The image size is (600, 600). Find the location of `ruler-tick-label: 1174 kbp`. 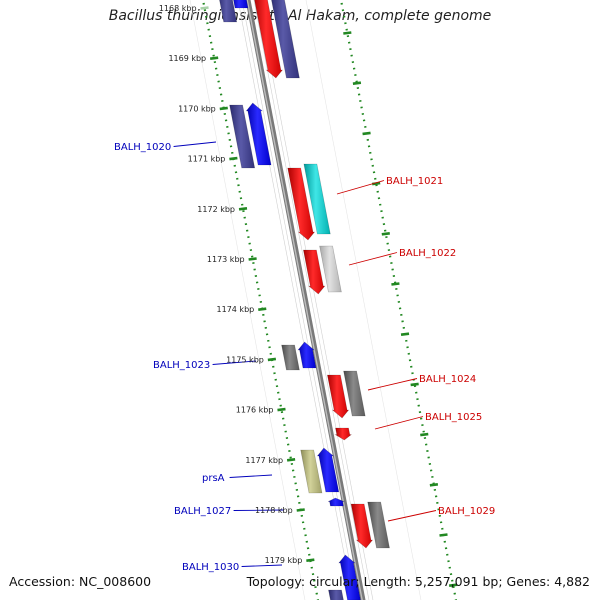

ruler-tick-label: 1174 kbp is located at coordinates (236, 309).